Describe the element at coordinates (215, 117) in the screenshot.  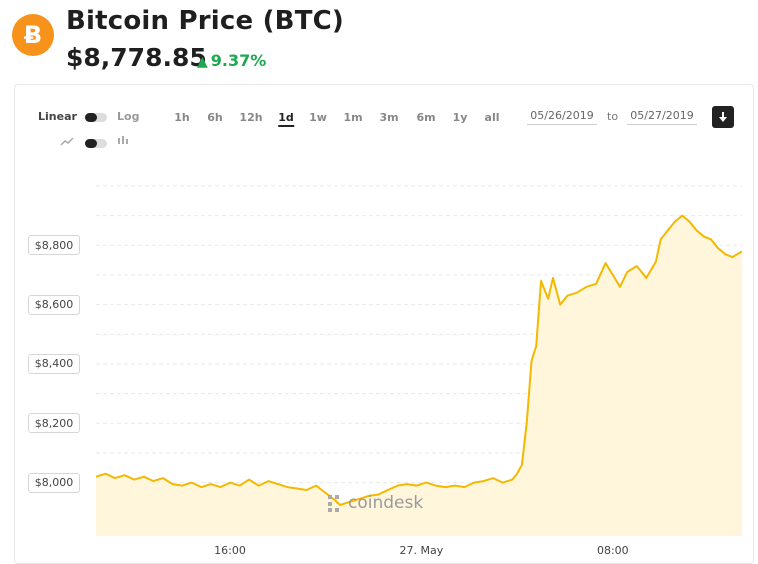
I see `range-button-6h: 6h` at that location.